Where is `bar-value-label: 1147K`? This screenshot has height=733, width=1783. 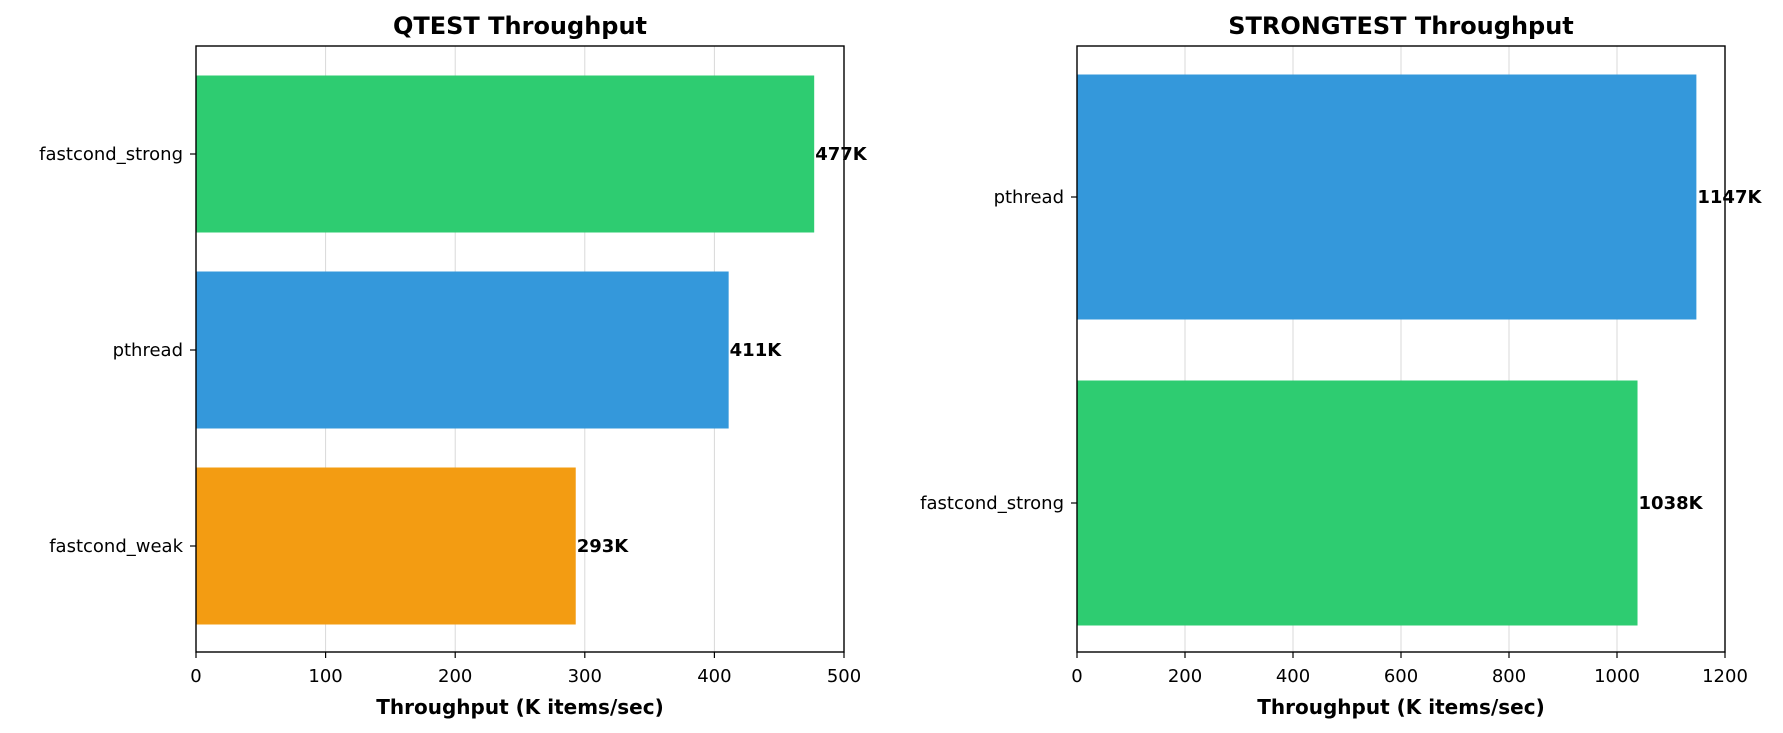 bar-value-label: 1147K is located at coordinates (1729, 197).